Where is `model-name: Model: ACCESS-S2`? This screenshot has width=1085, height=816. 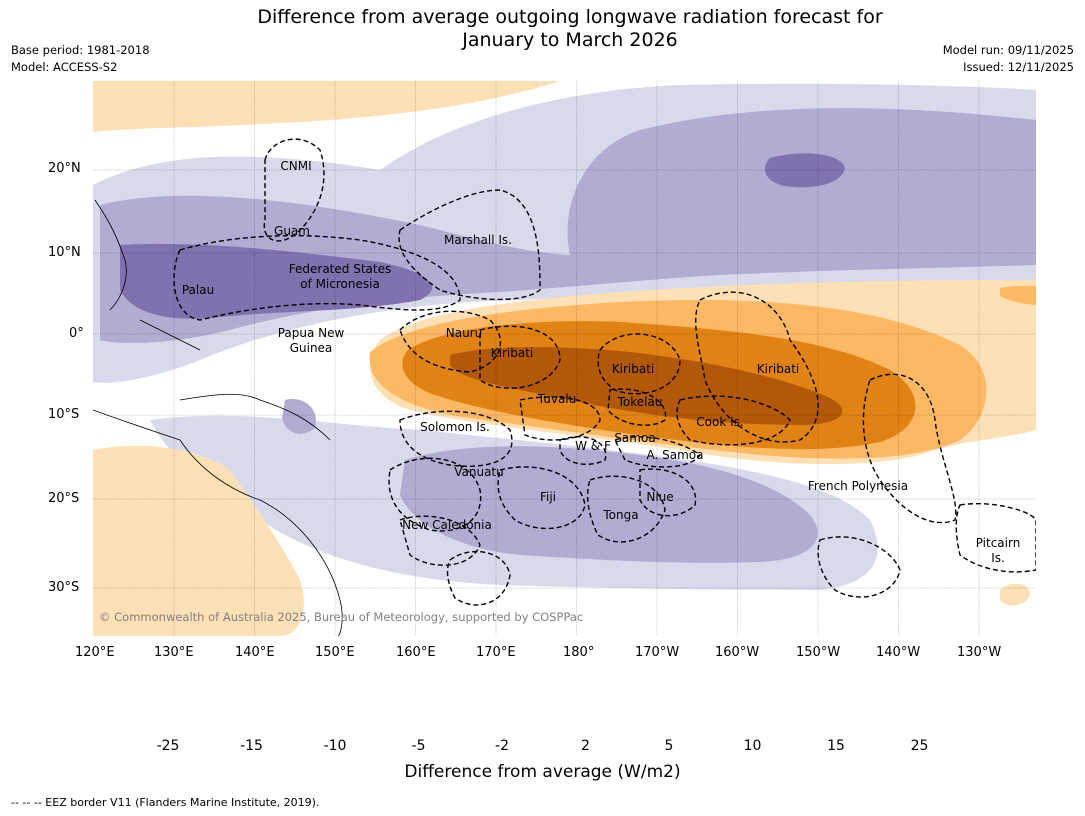 model-name: Model: ACCESS-S2 is located at coordinates (64, 67).